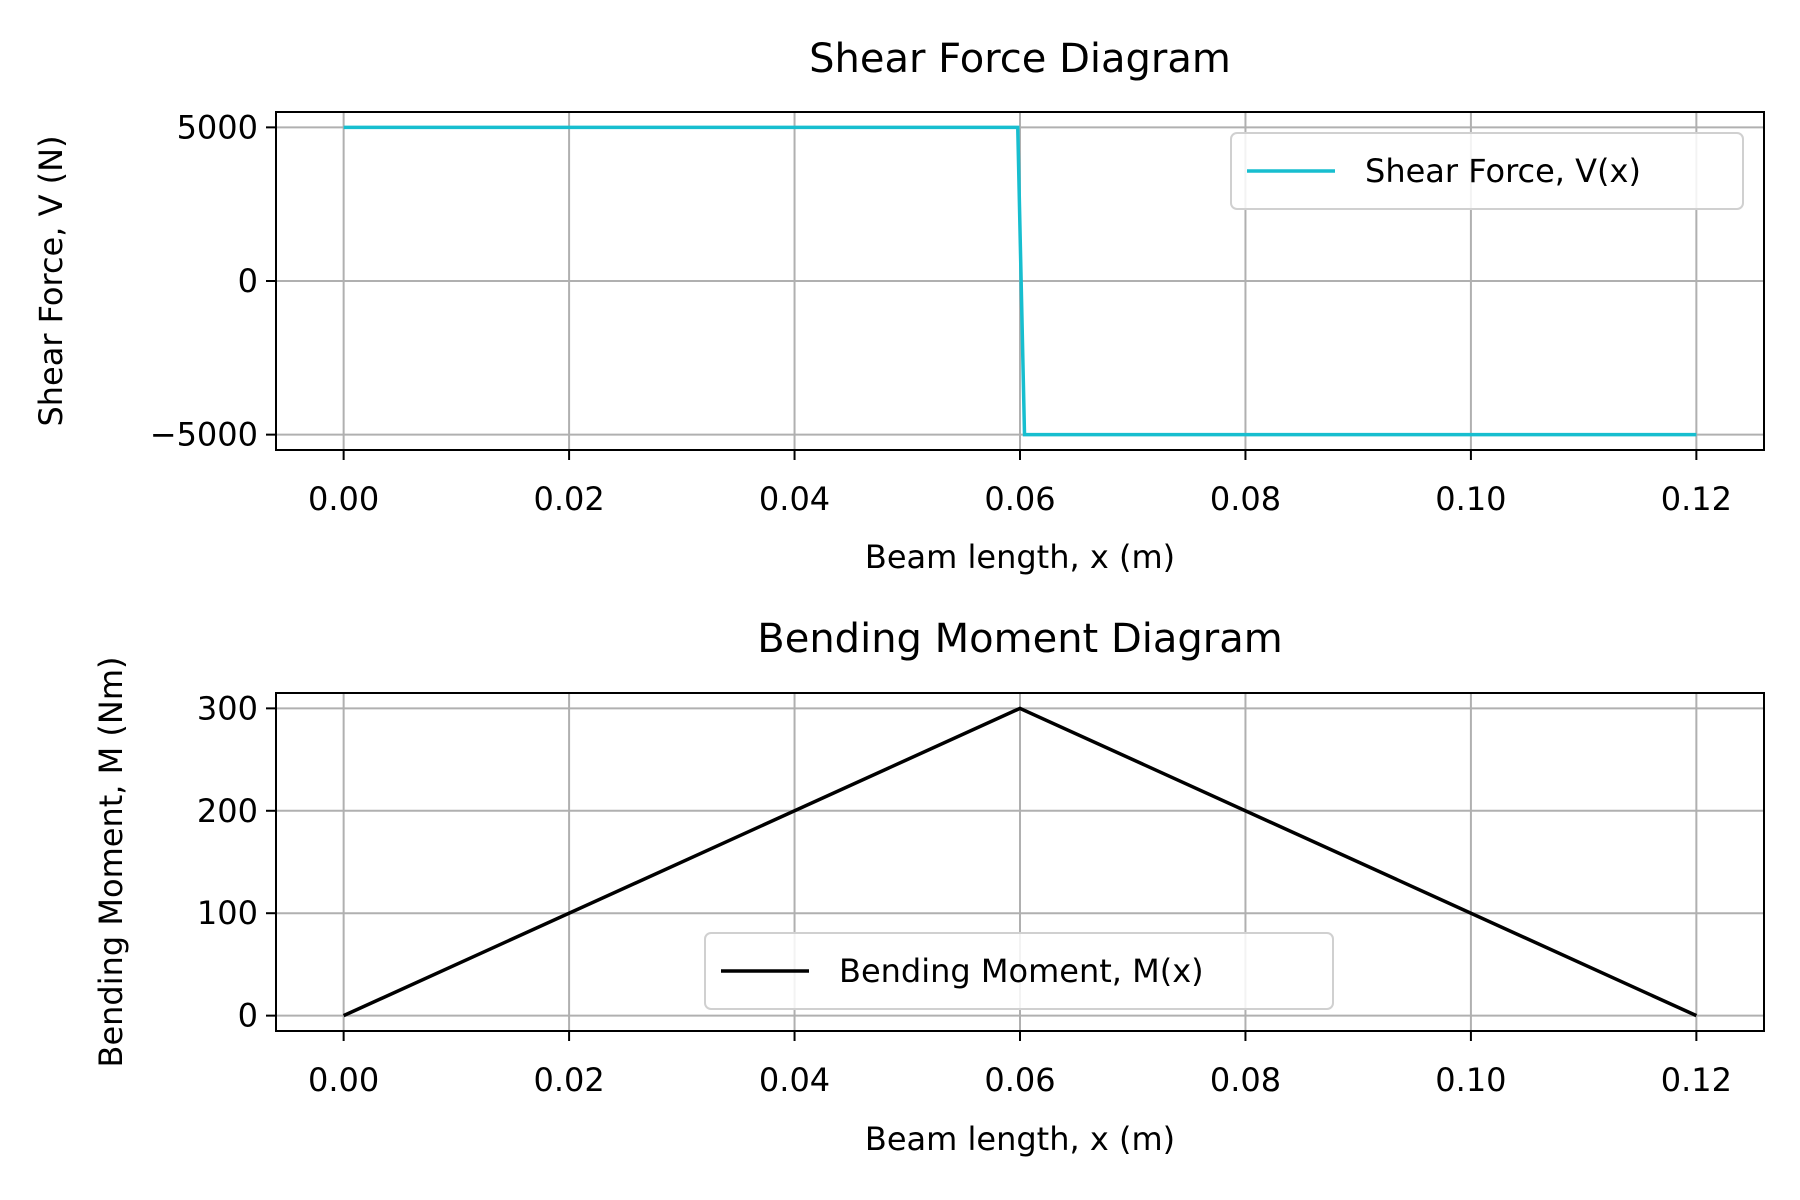  I want to click on legend-label: Shear Force, V(x), so click(1503, 171).